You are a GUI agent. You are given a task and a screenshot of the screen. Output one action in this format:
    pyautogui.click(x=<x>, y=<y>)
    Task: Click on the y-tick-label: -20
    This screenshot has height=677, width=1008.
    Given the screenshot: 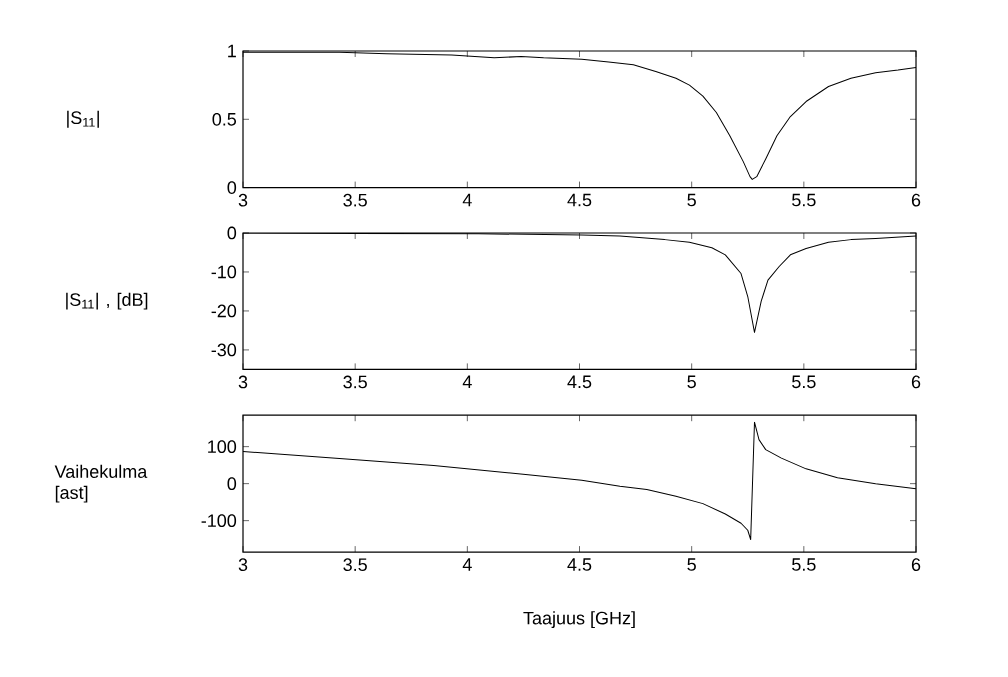 What is the action you would take?
    pyautogui.click(x=224, y=311)
    